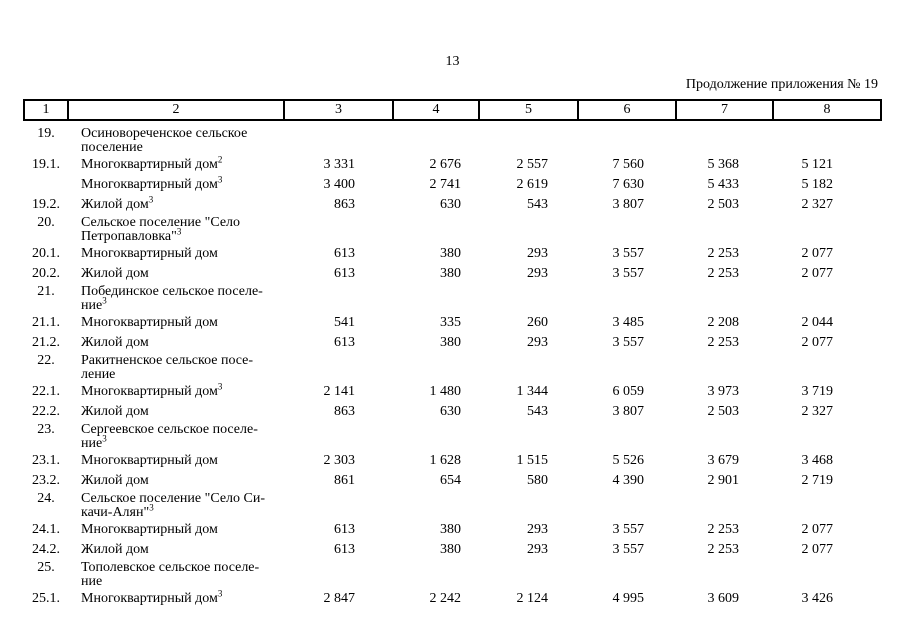 This screenshot has height=640, width=905. Describe the element at coordinates (176, 505) in the screenshot. I see `row-label: Сельское поселение "Село Си- качи-Алян"3` at that location.